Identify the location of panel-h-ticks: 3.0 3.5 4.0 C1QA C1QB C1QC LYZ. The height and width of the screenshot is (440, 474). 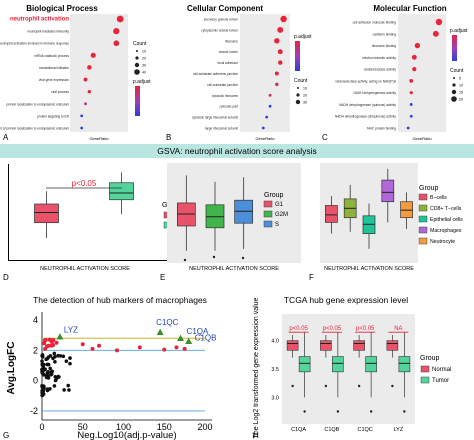
(337, 386).